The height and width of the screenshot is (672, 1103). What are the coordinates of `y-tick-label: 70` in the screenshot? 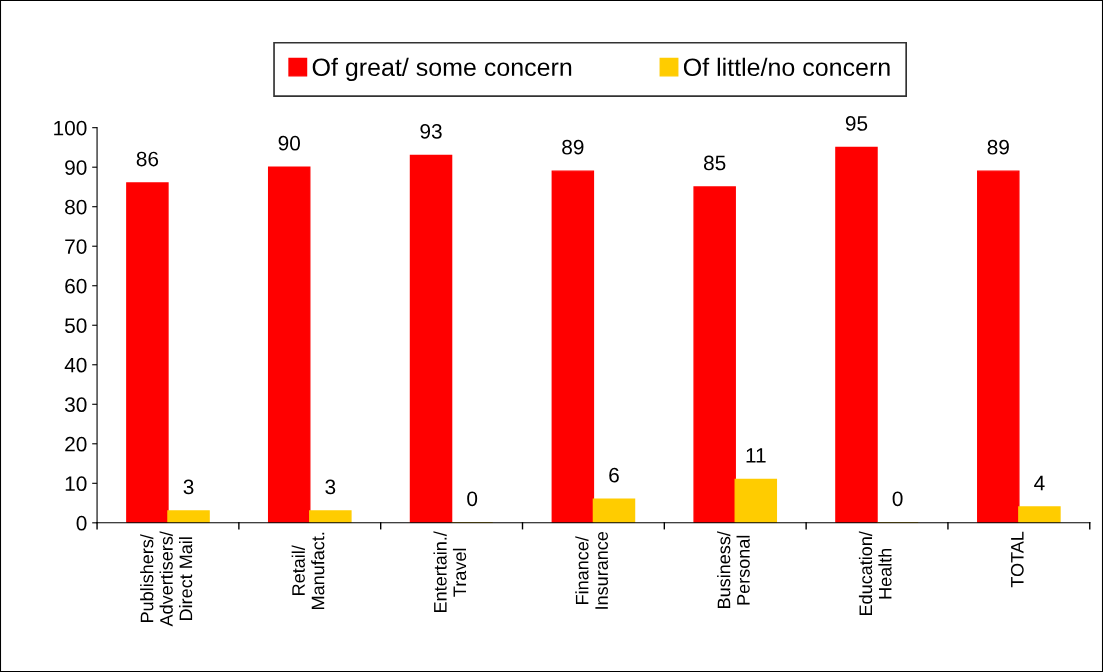 It's located at (76, 246).